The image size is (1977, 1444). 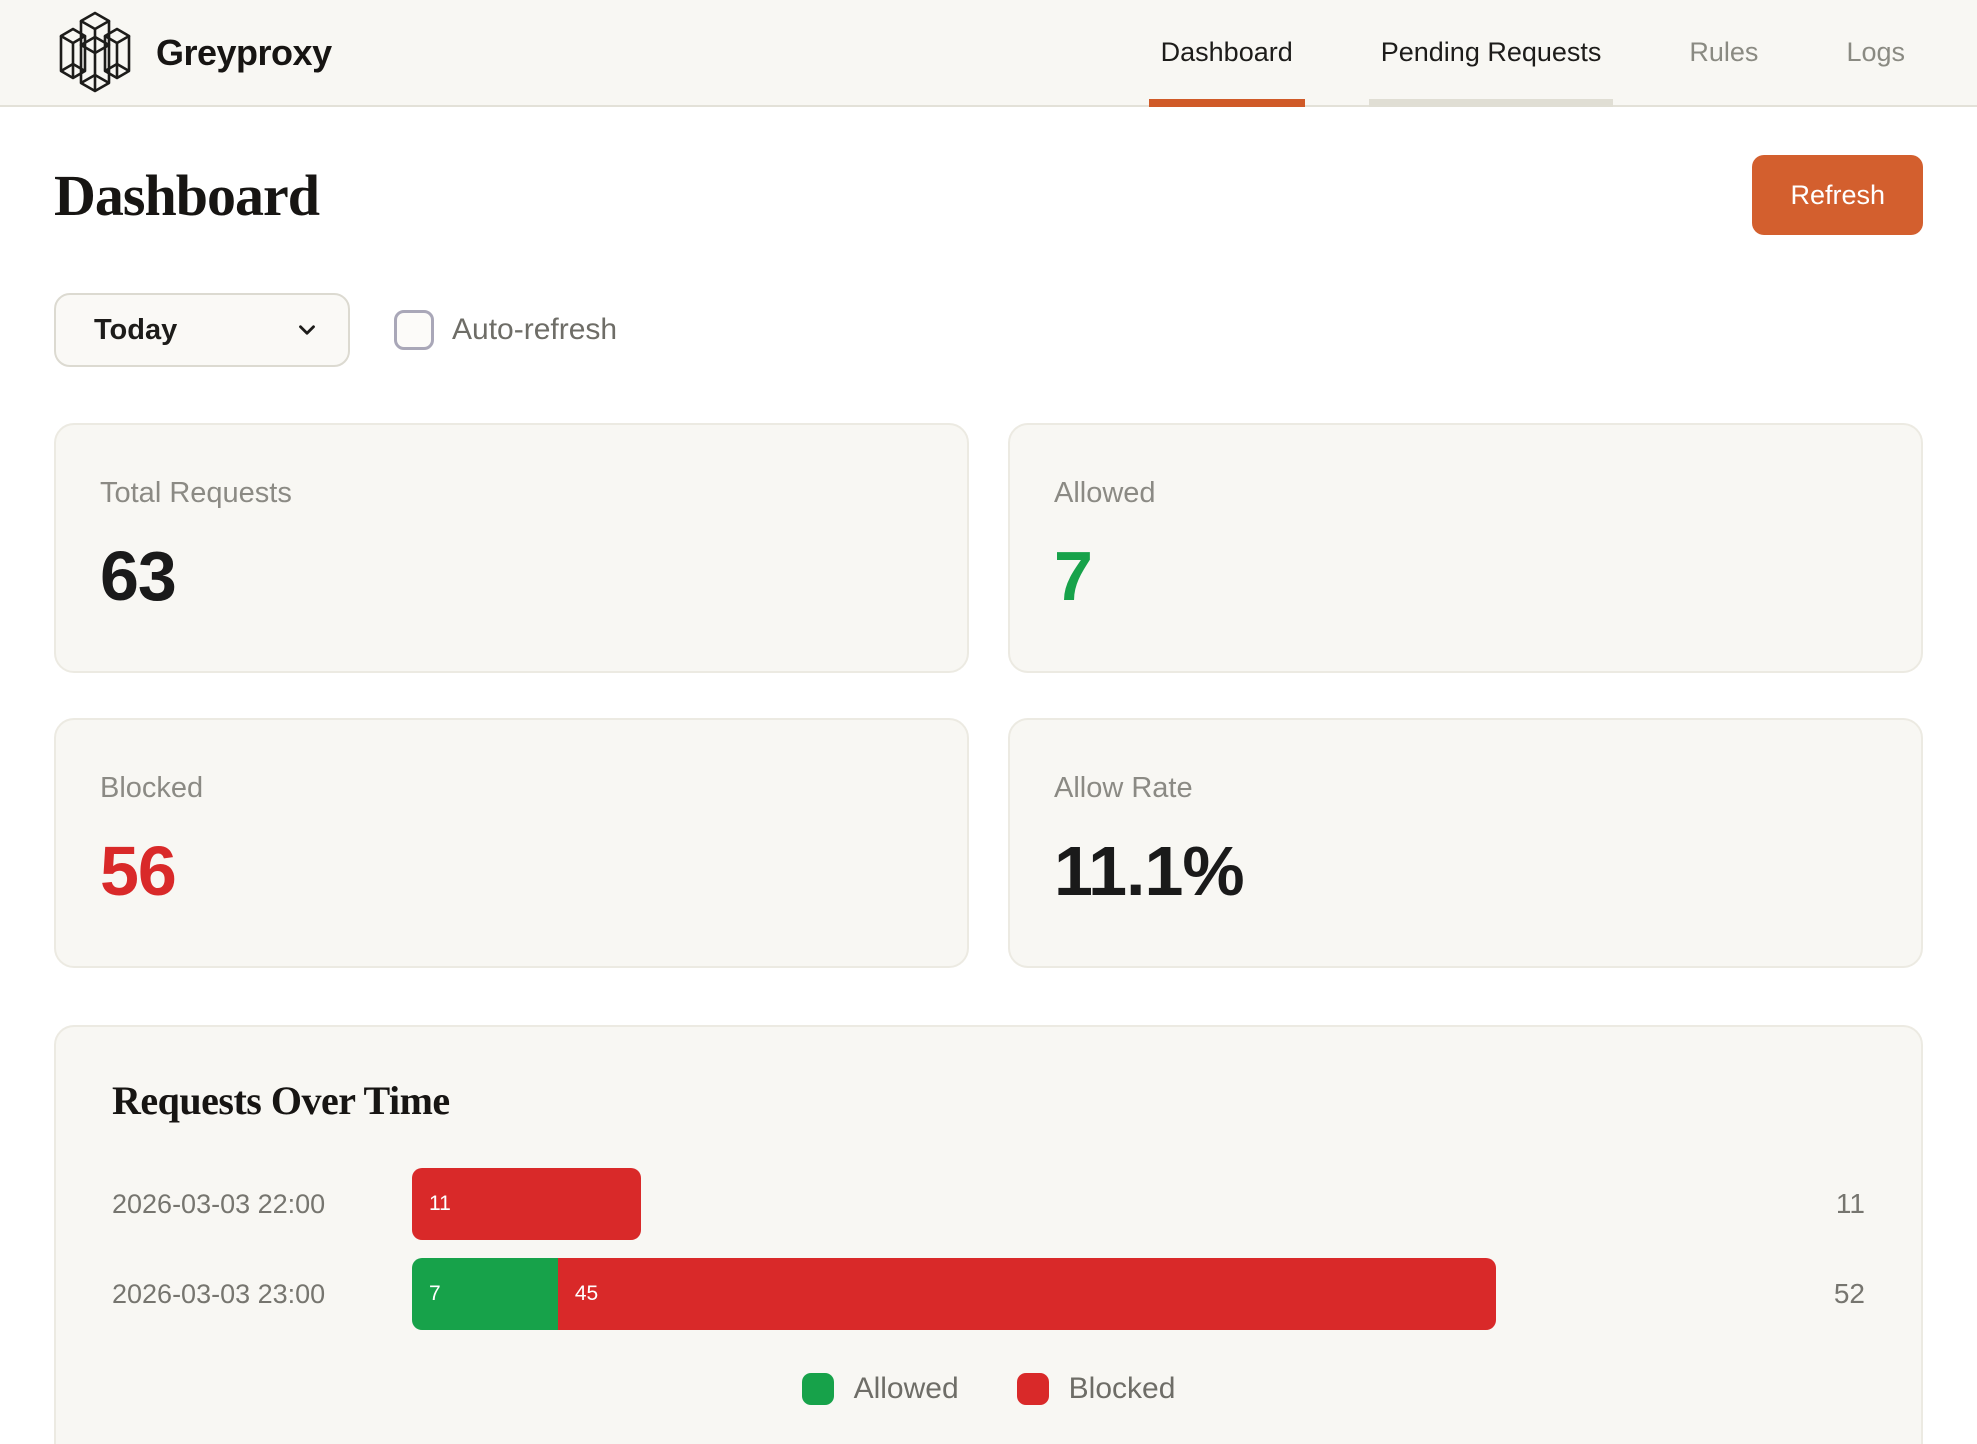 I want to click on auto-refresh-control: Auto-refresh, so click(x=505, y=330).